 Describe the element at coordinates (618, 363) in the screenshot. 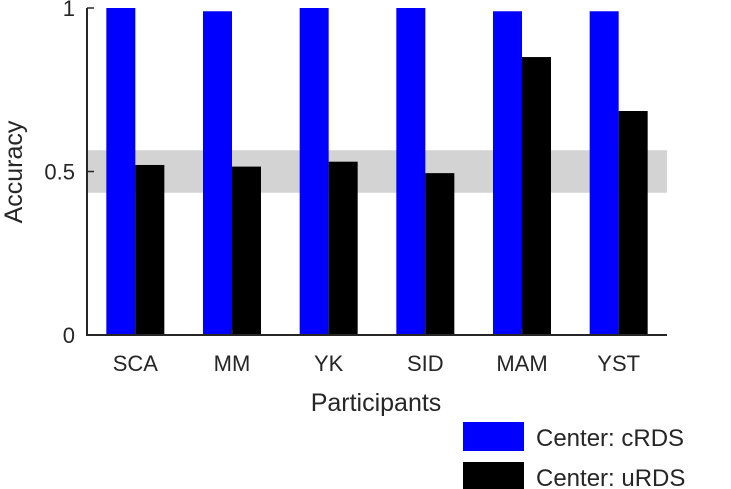

I see `x-tick-label-yst: YST` at that location.